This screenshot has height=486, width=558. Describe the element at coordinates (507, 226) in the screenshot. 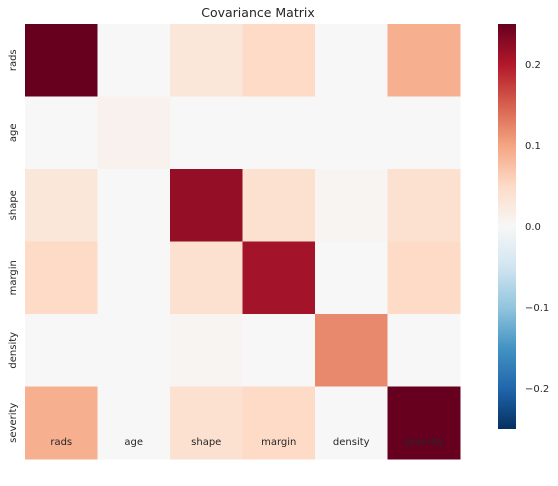

I see `colorbar` at that location.